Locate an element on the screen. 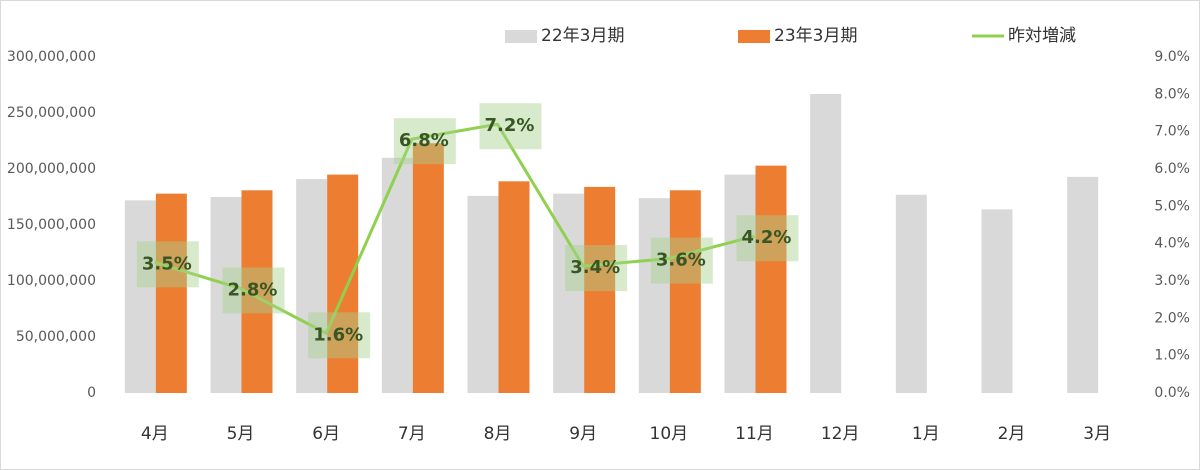 The image size is (1200, 470). x-tick-label: 4月 is located at coordinates (155, 434).